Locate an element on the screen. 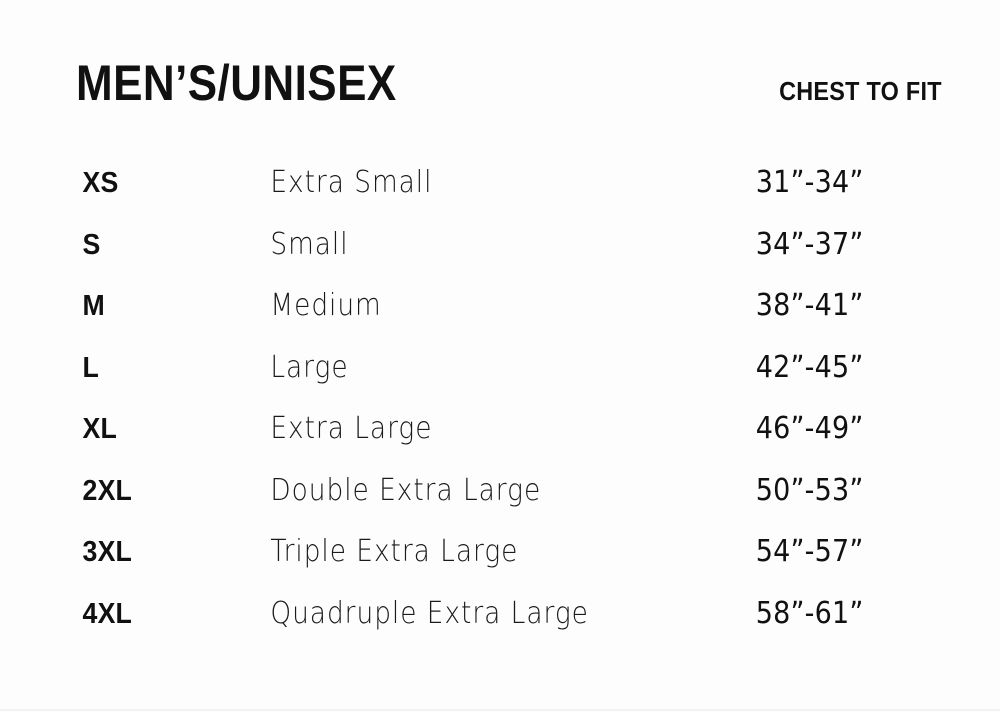 The height and width of the screenshot is (711, 1000). size-name: Triple Extra Large is located at coordinates (394, 551).